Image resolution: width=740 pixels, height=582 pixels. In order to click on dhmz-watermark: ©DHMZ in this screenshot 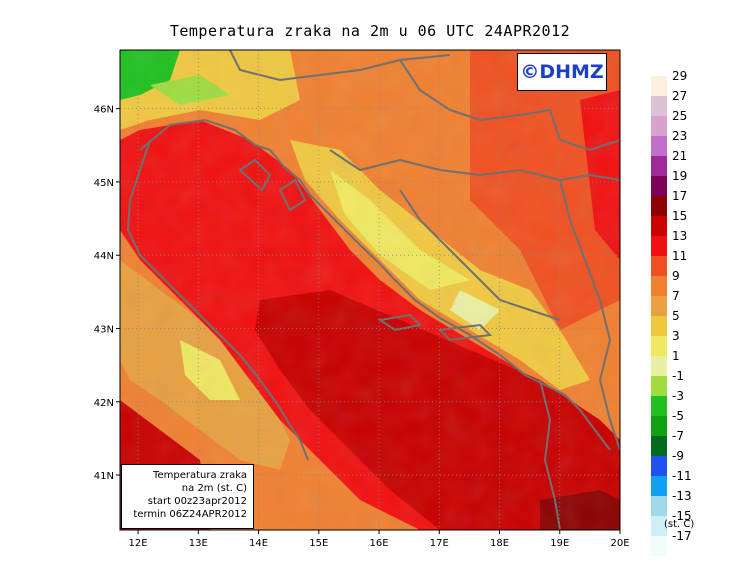, I will do `click(562, 72)`.